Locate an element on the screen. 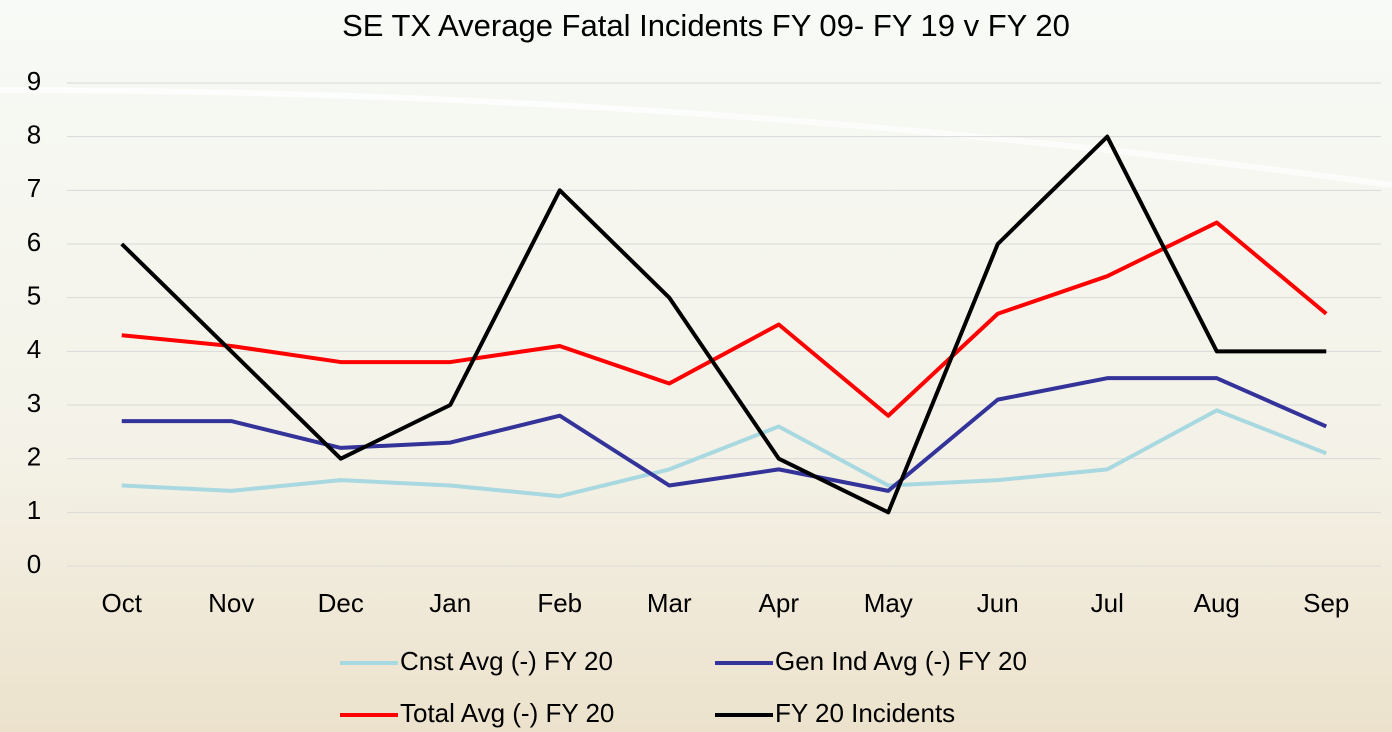  legend-label: Total Avg (-) FY 20 is located at coordinates (507, 713).